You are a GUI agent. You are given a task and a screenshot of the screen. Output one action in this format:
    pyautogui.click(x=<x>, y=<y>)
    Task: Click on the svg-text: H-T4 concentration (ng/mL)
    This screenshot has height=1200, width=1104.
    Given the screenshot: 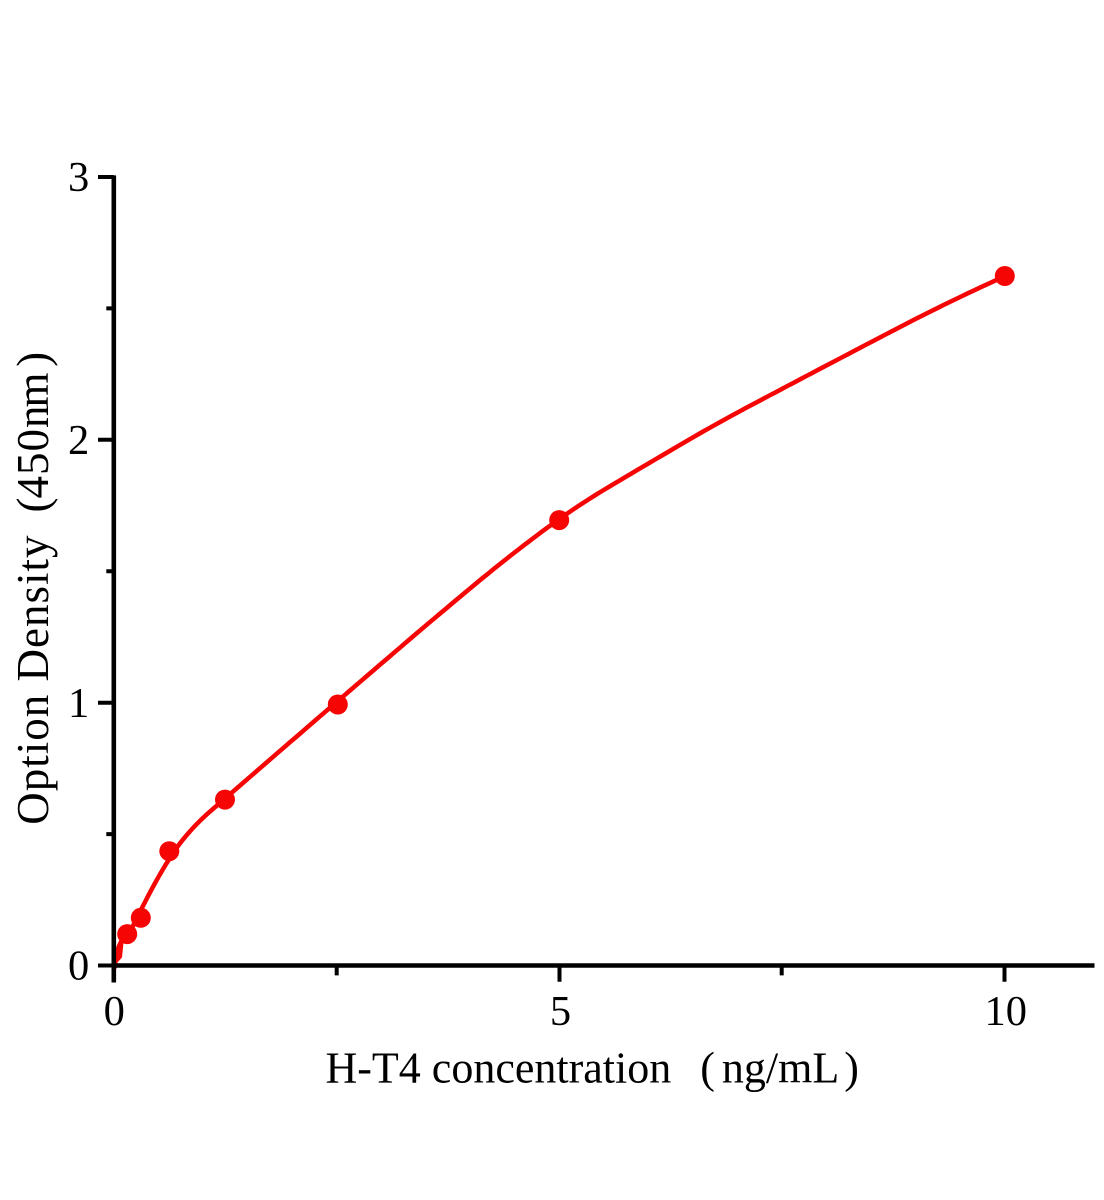 What is the action you would take?
    pyautogui.click(x=592, y=1068)
    